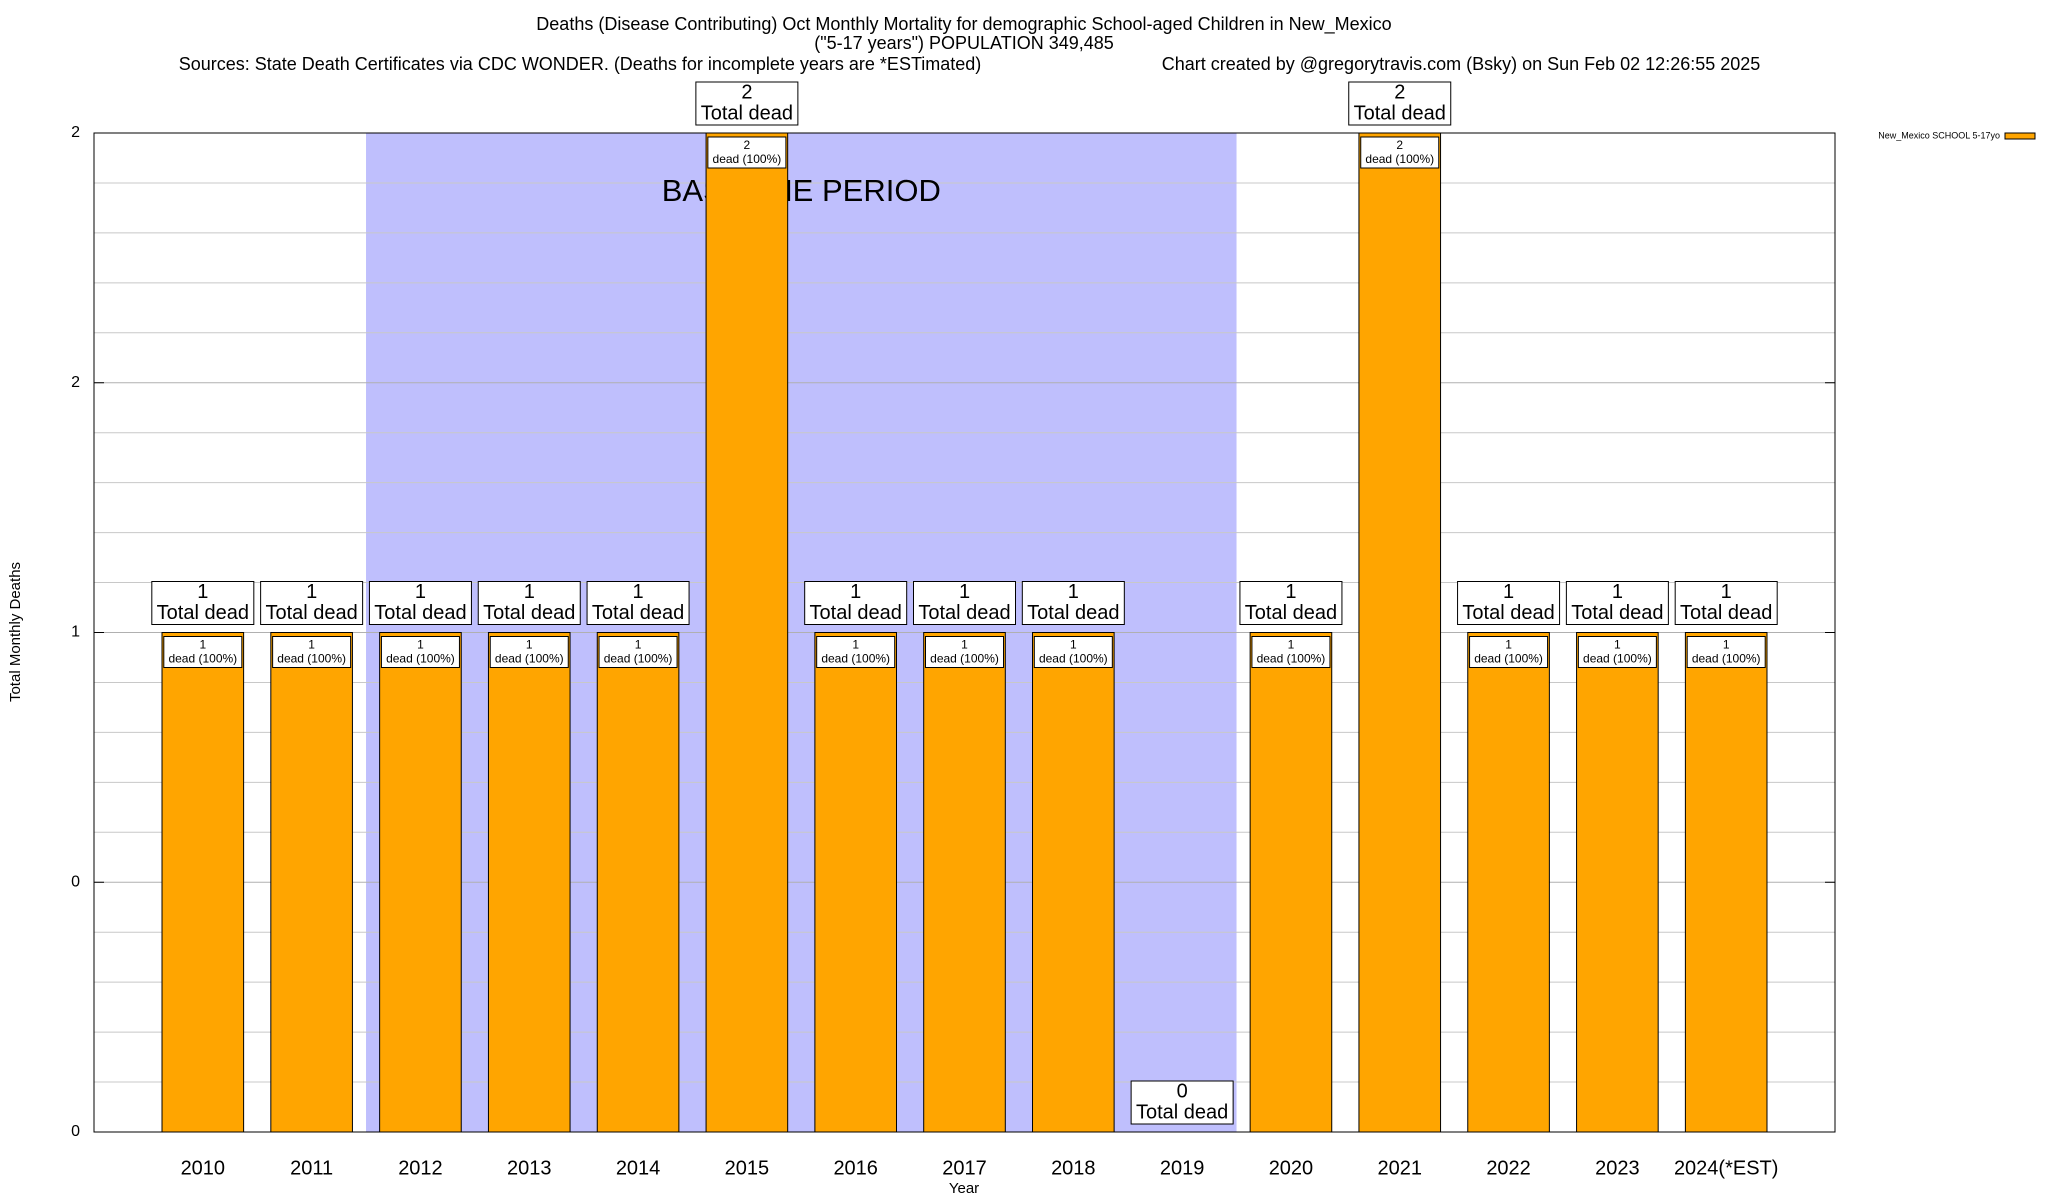 Image resolution: width=2048 pixels, height=1200 pixels. I want to click on x-axis-label: Year, so click(964, 1188).